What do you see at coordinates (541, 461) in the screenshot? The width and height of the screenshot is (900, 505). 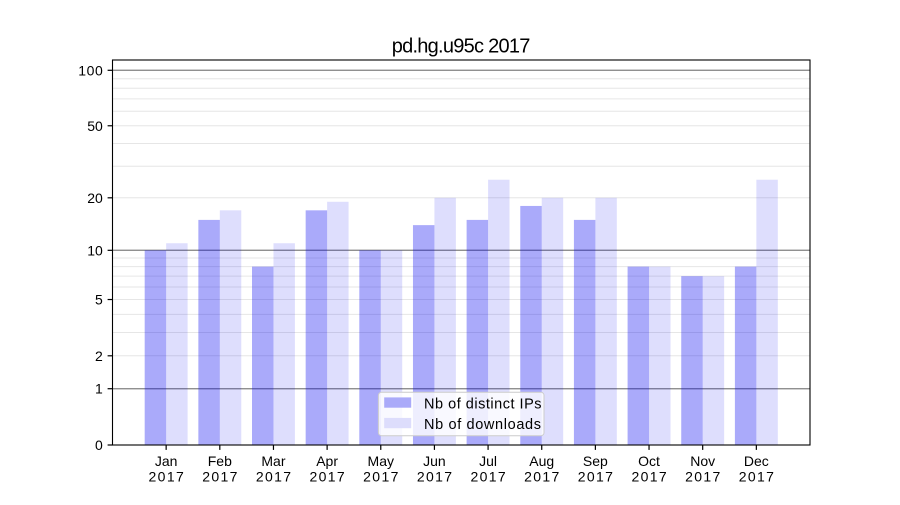 I see `svg-text: Aug` at bounding box center [541, 461].